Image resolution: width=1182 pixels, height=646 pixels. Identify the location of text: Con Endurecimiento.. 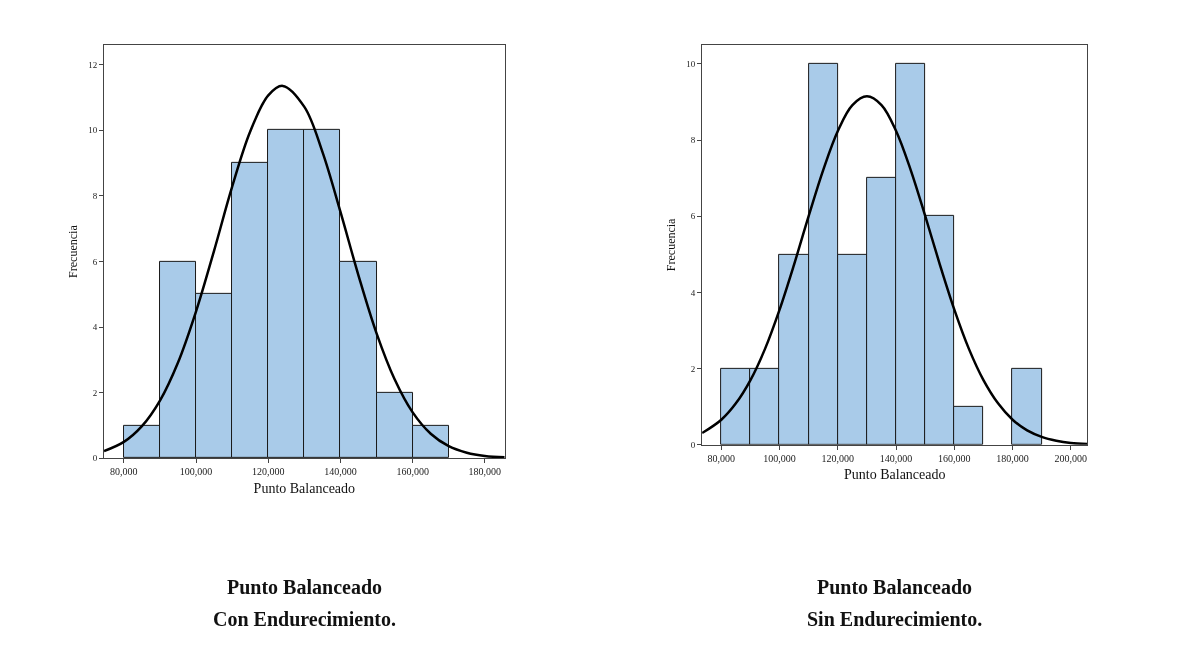
(304, 619).